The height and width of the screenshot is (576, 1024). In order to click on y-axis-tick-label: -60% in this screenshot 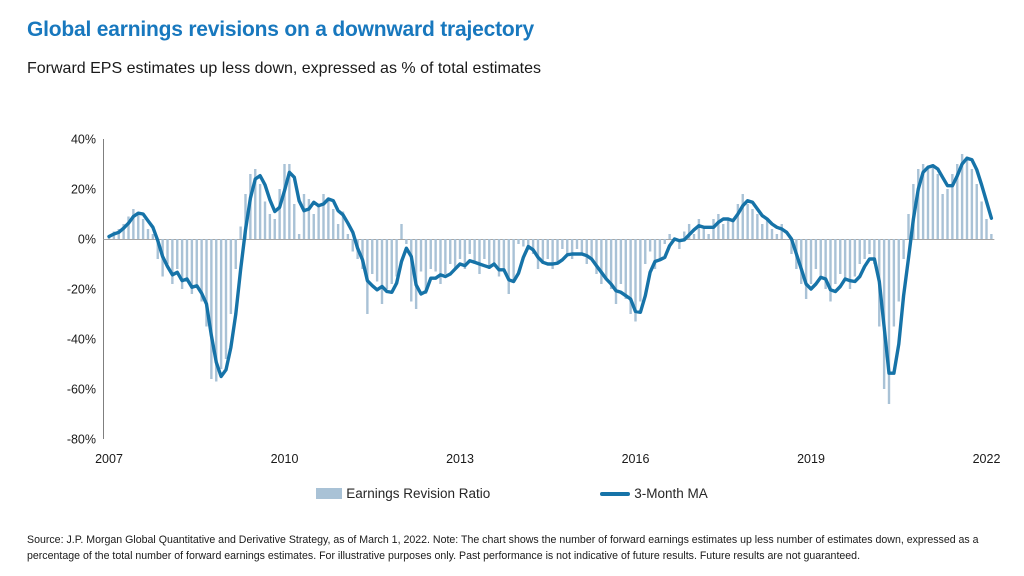, I will do `click(81, 390)`.